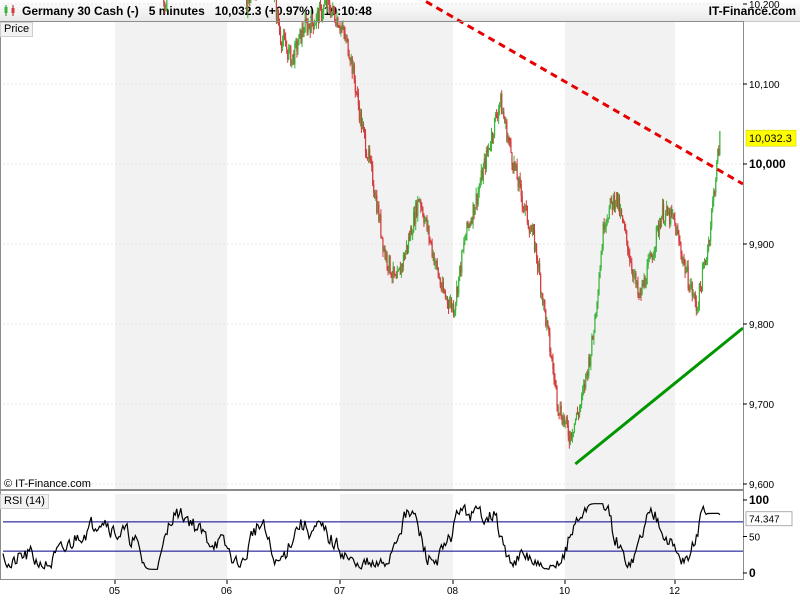 The width and height of the screenshot is (800, 600). I want to click on price-panel-label: Price, so click(17, 29).